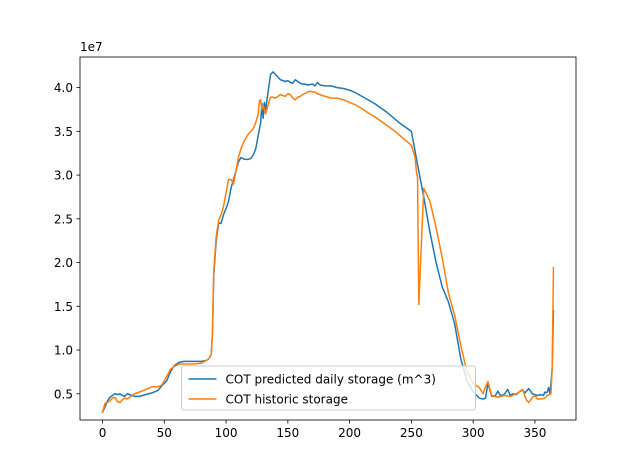 The height and width of the screenshot is (472, 640). Describe the element at coordinates (63, 219) in the screenshot. I see `y-tick-label: 2.5` at that location.